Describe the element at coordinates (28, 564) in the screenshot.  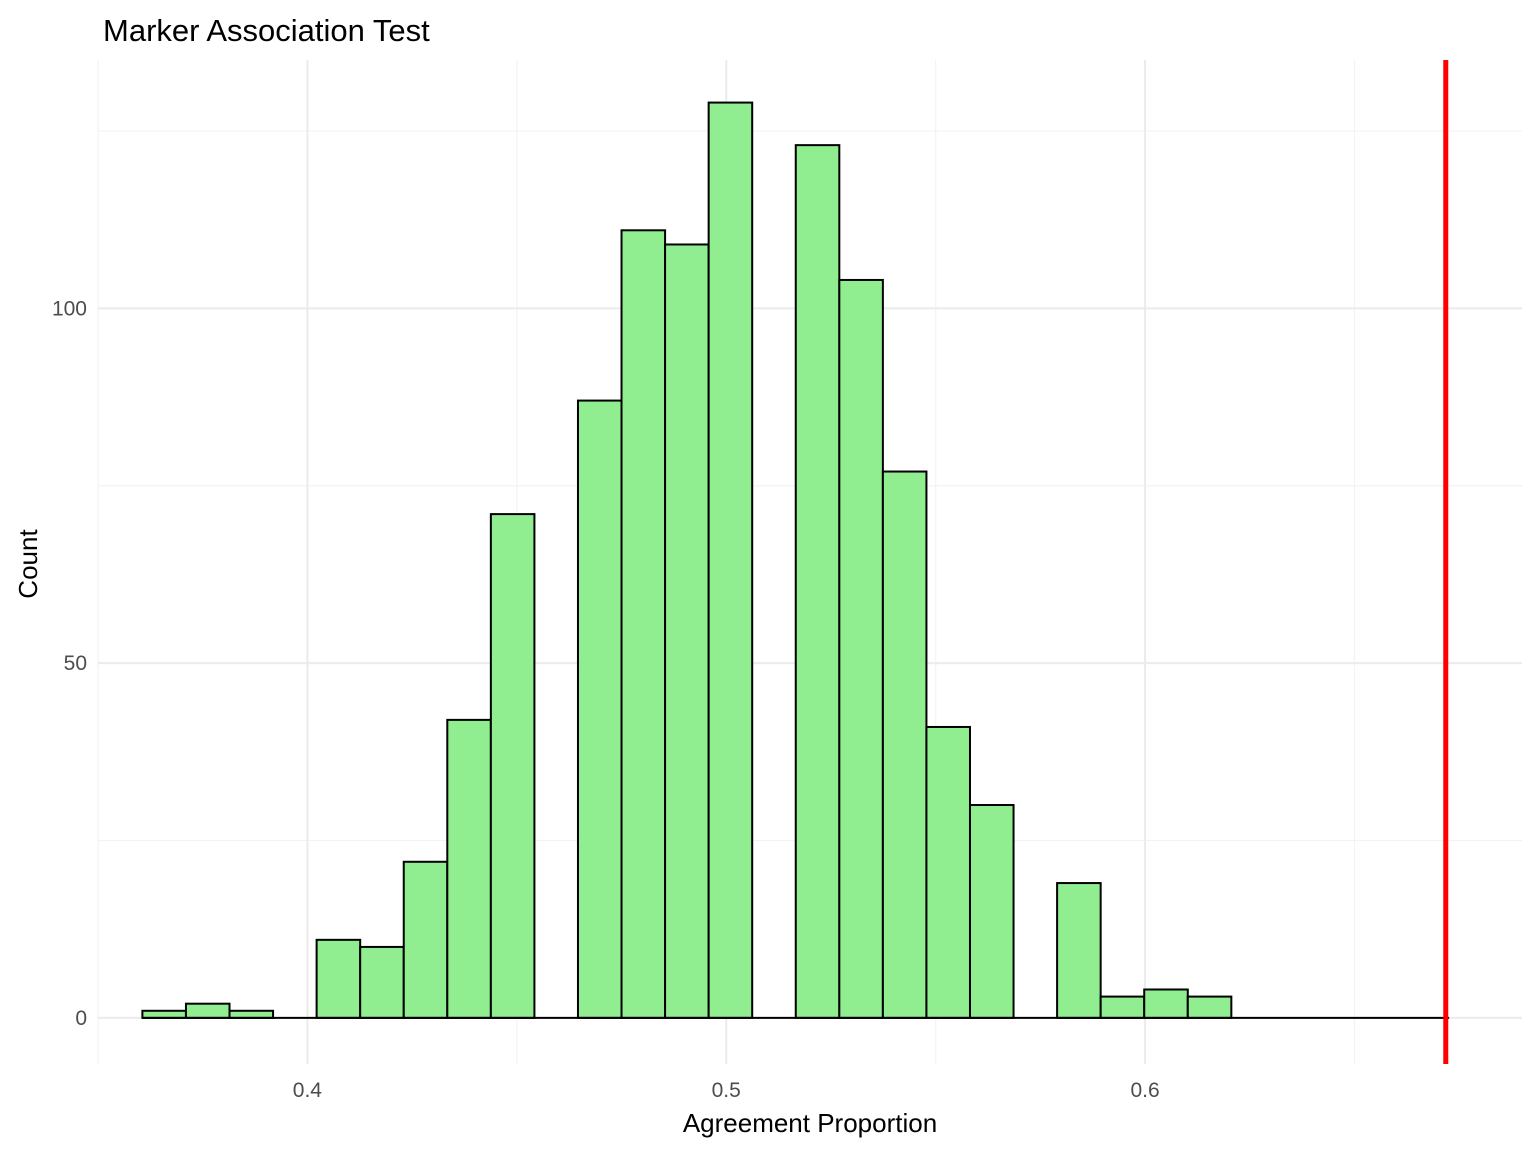
I see `y-axis-title: Count` at that location.